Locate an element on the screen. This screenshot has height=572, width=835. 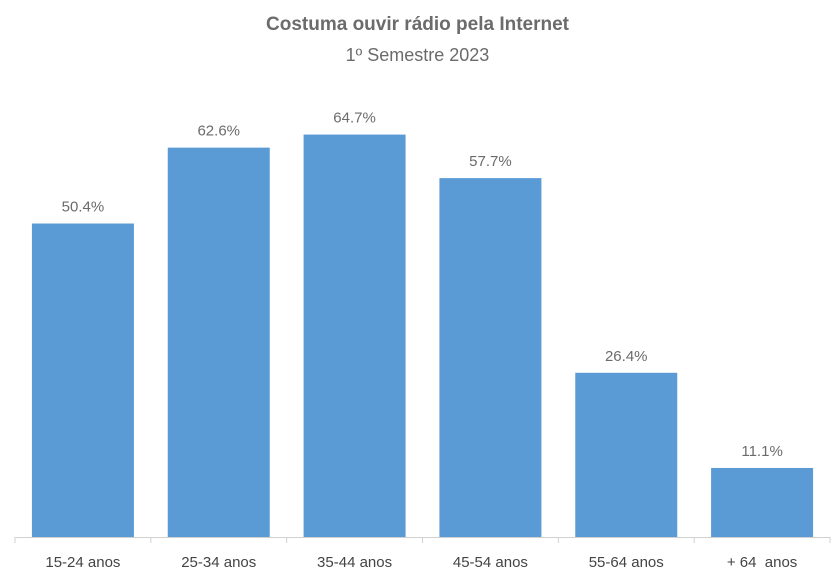
data-label: 64.7% is located at coordinates (354, 118).